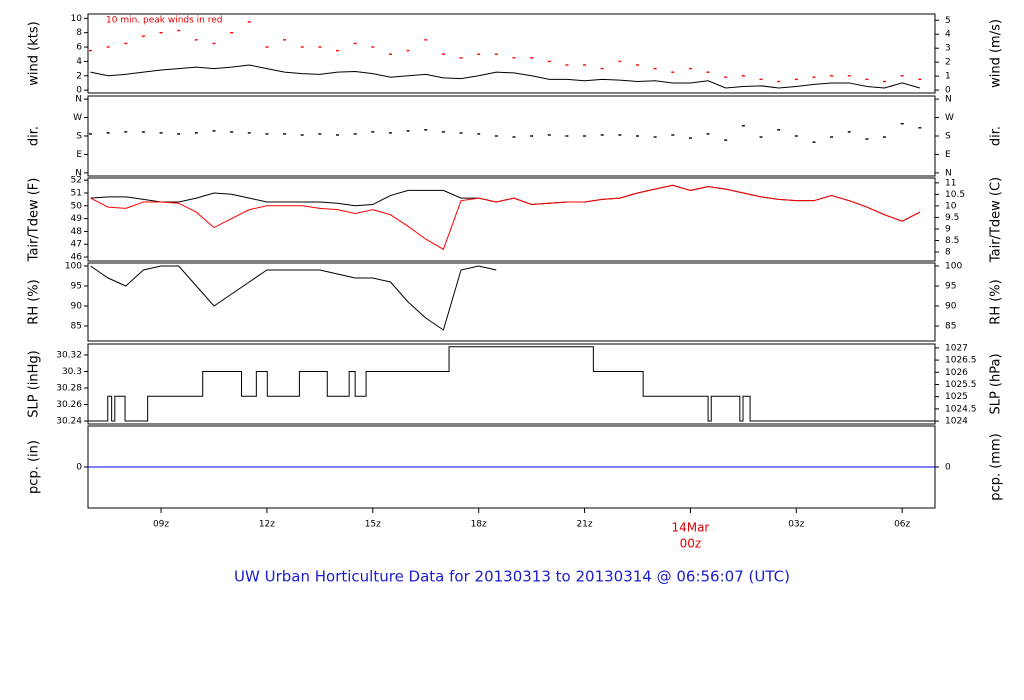 Image resolution: width=1024 pixels, height=700 pixels. Describe the element at coordinates (79, 76) in the screenshot. I see `y-tick-label: 2` at that location.